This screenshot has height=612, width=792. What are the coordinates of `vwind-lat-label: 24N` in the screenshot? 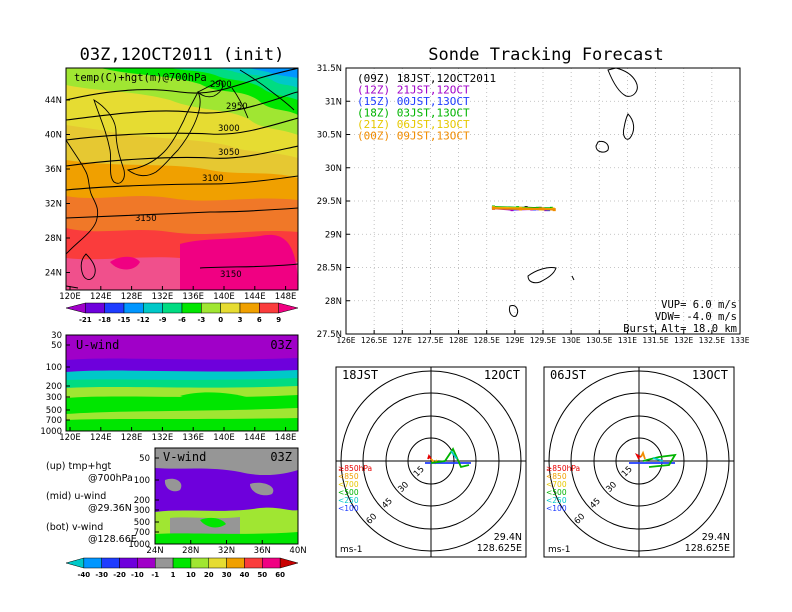 It's located at (154, 551).